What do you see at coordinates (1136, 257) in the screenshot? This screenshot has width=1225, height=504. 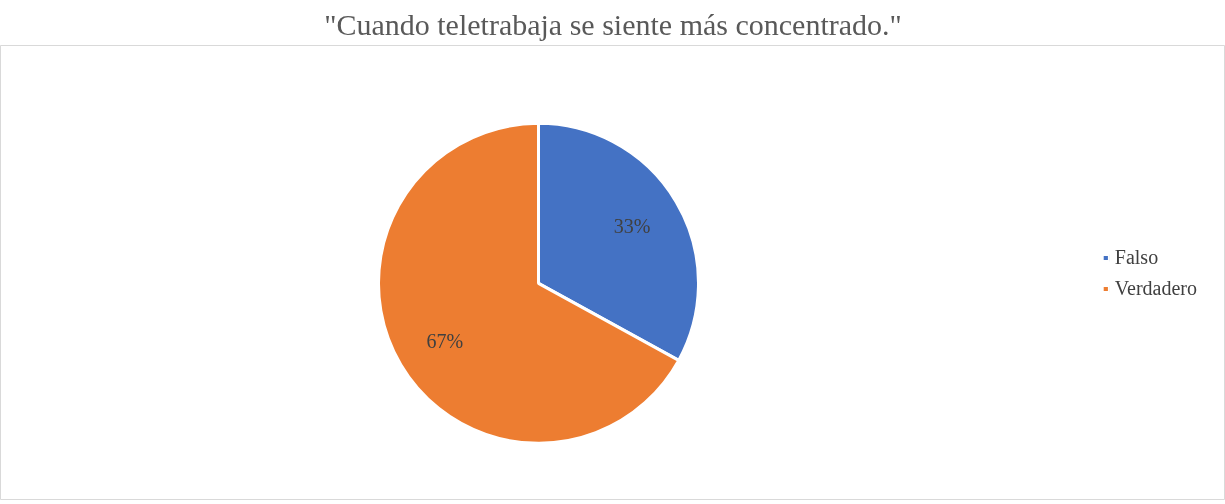 I see `legend-label: Falso` at bounding box center [1136, 257].